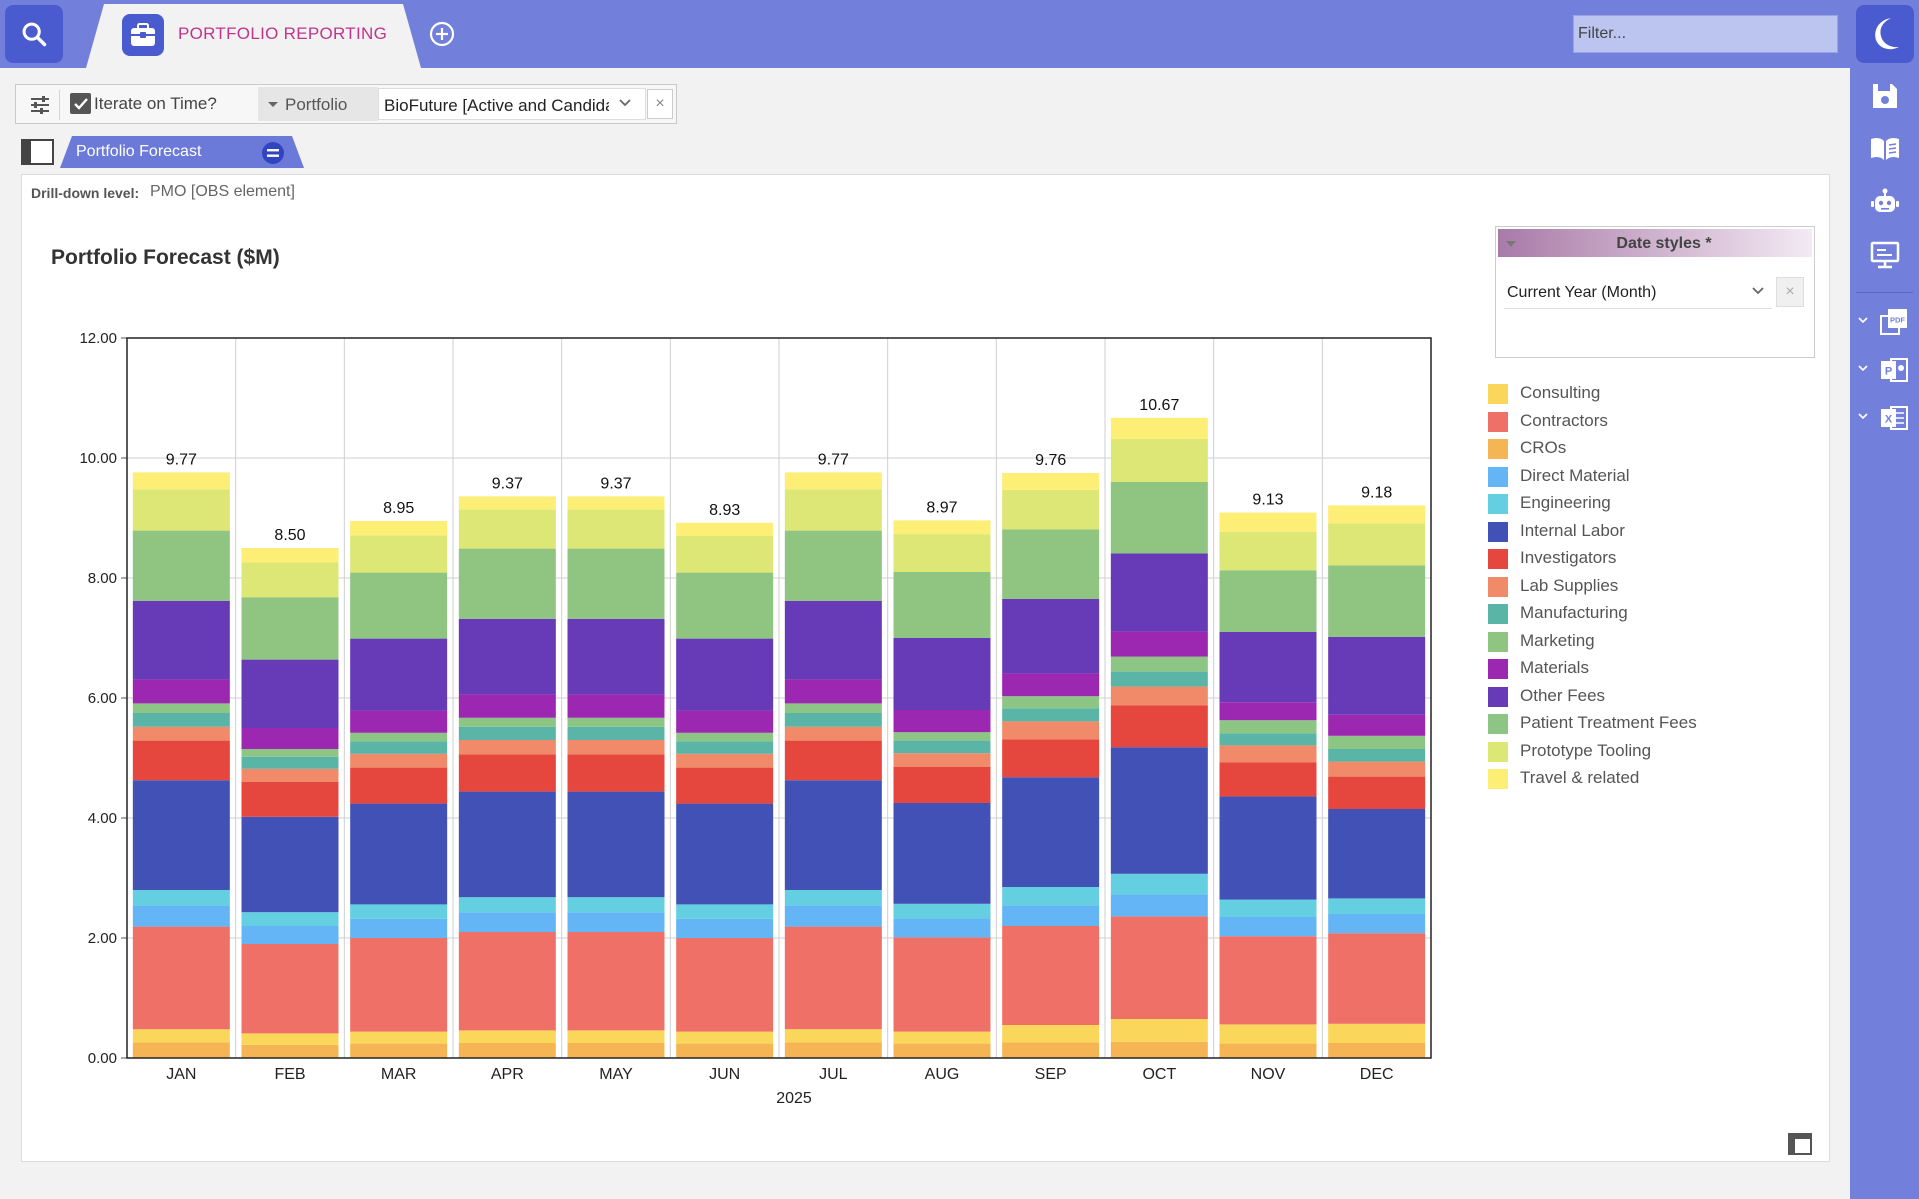  I want to click on tab-portfolio-forecast: Portfolio Forecast, so click(182, 152).